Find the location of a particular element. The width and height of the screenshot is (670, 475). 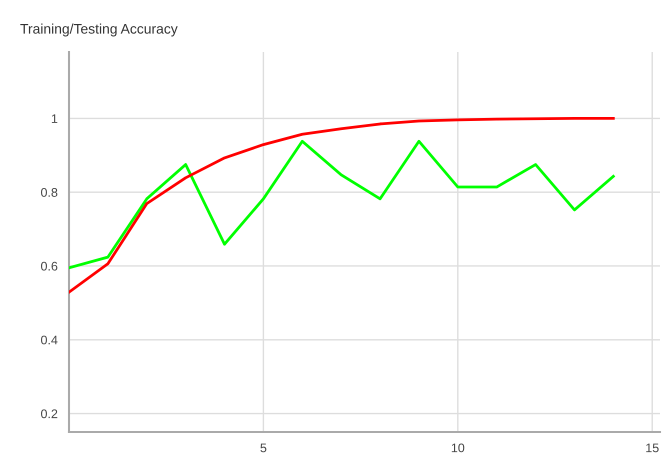

y-tick-label: 0.6 is located at coordinates (49, 266).